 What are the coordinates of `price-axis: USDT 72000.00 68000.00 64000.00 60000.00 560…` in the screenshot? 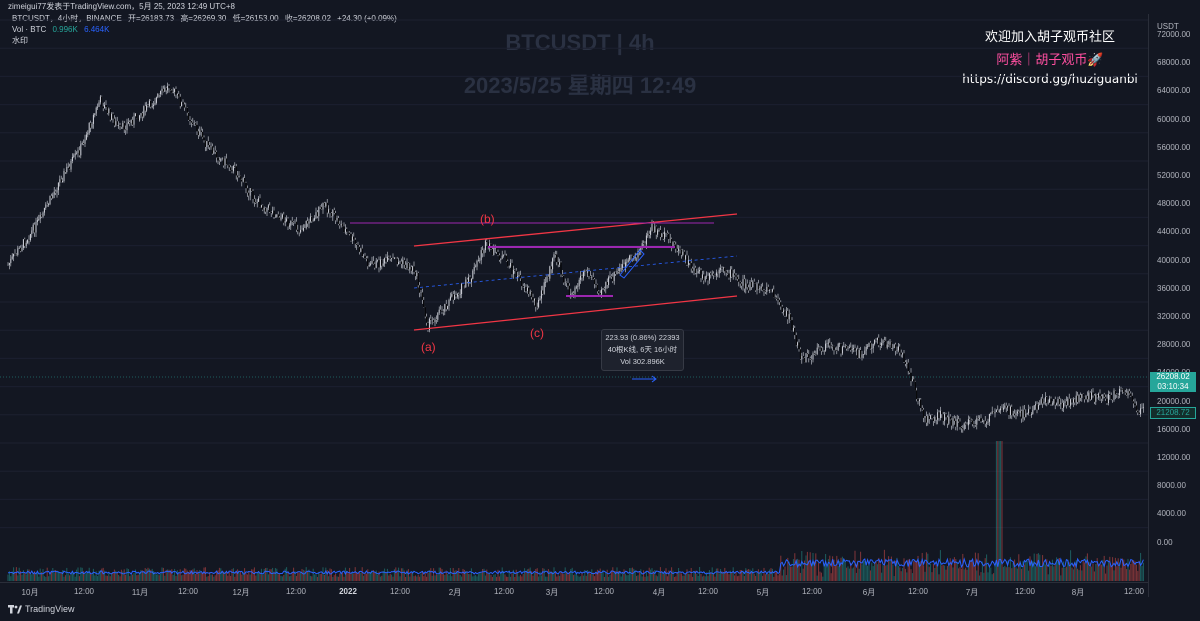 It's located at (1174, 305).